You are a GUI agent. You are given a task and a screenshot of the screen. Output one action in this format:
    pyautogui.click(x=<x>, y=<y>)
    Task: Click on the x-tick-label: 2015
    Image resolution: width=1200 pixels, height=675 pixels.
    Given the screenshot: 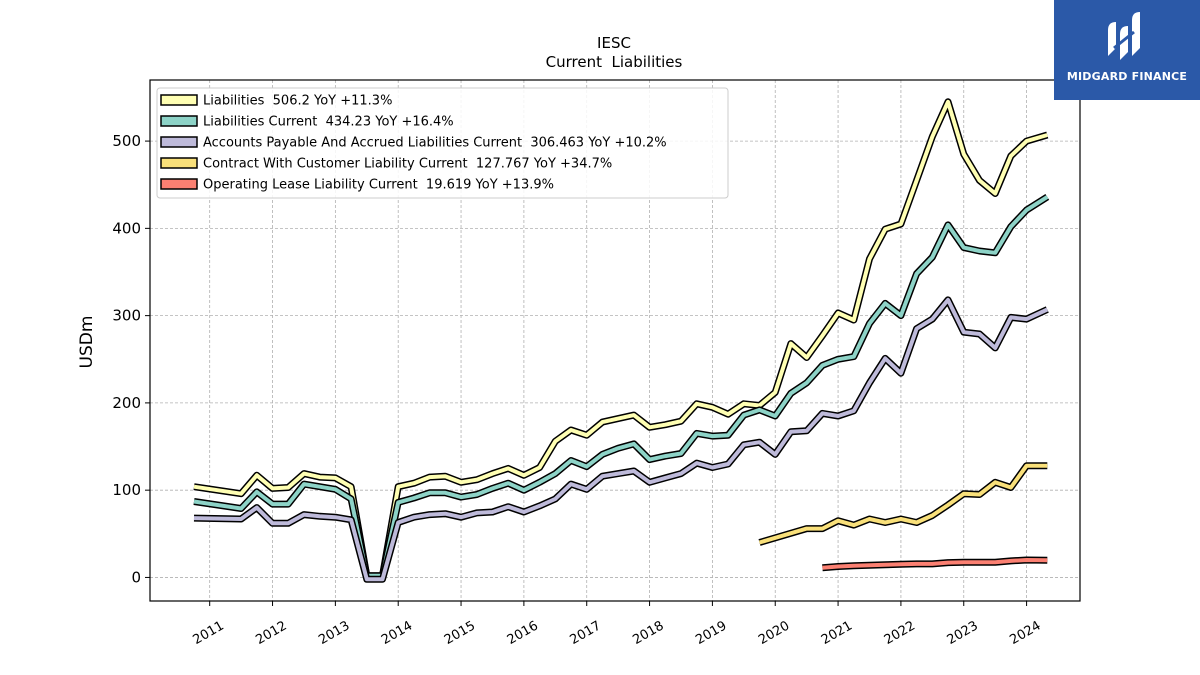 What is the action you would take?
    pyautogui.click(x=460, y=633)
    